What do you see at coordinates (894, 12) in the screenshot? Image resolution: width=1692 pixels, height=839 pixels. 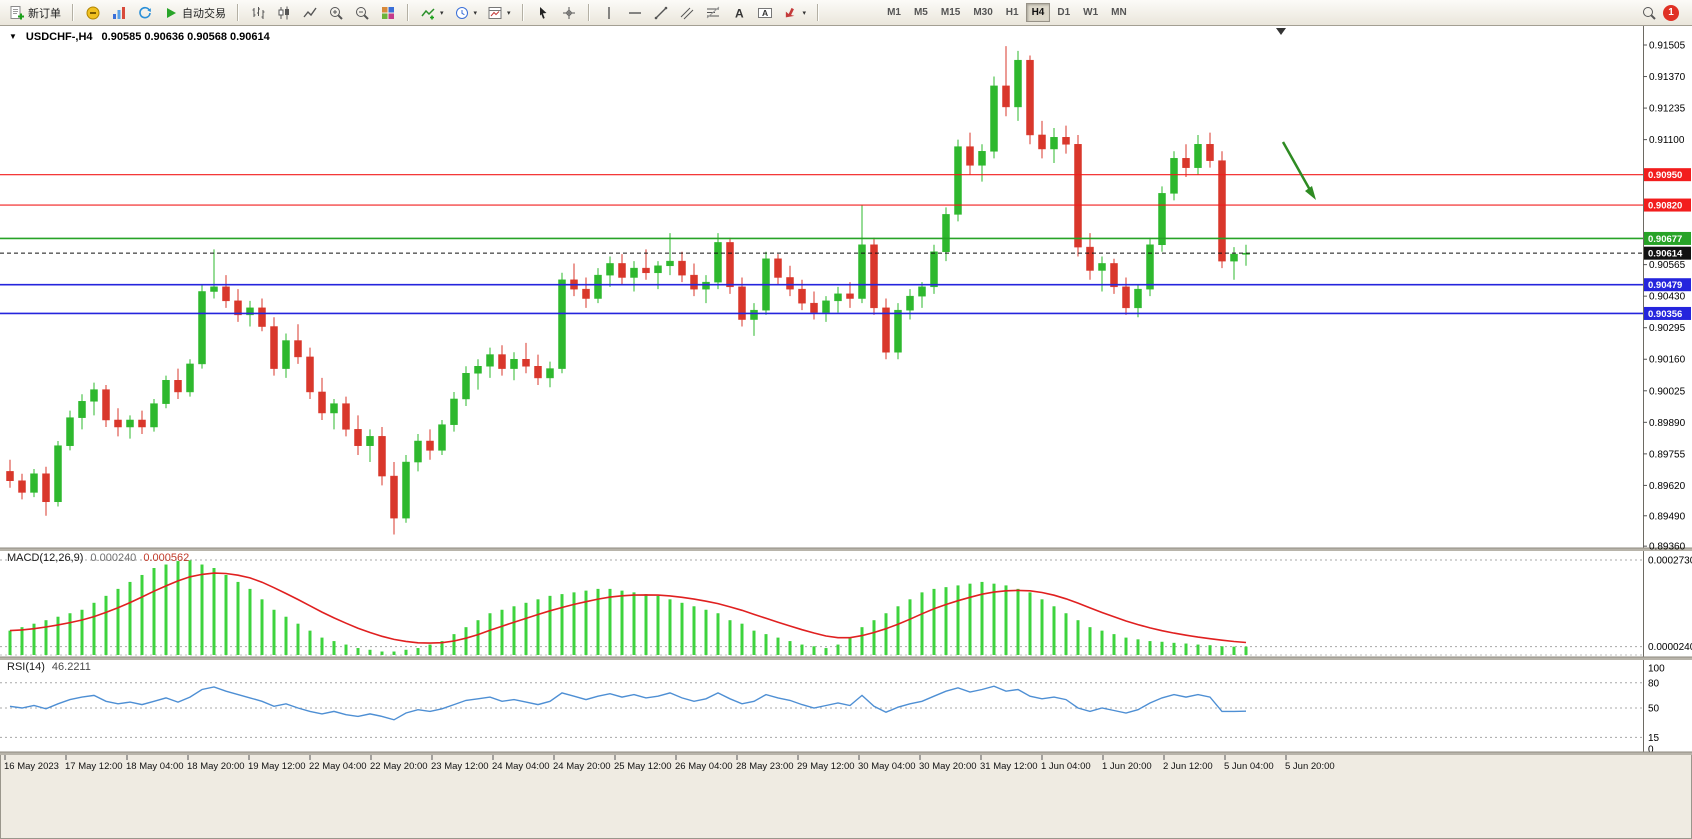 I see `timeframe-m1-button: M1` at bounding box center [894, 12].